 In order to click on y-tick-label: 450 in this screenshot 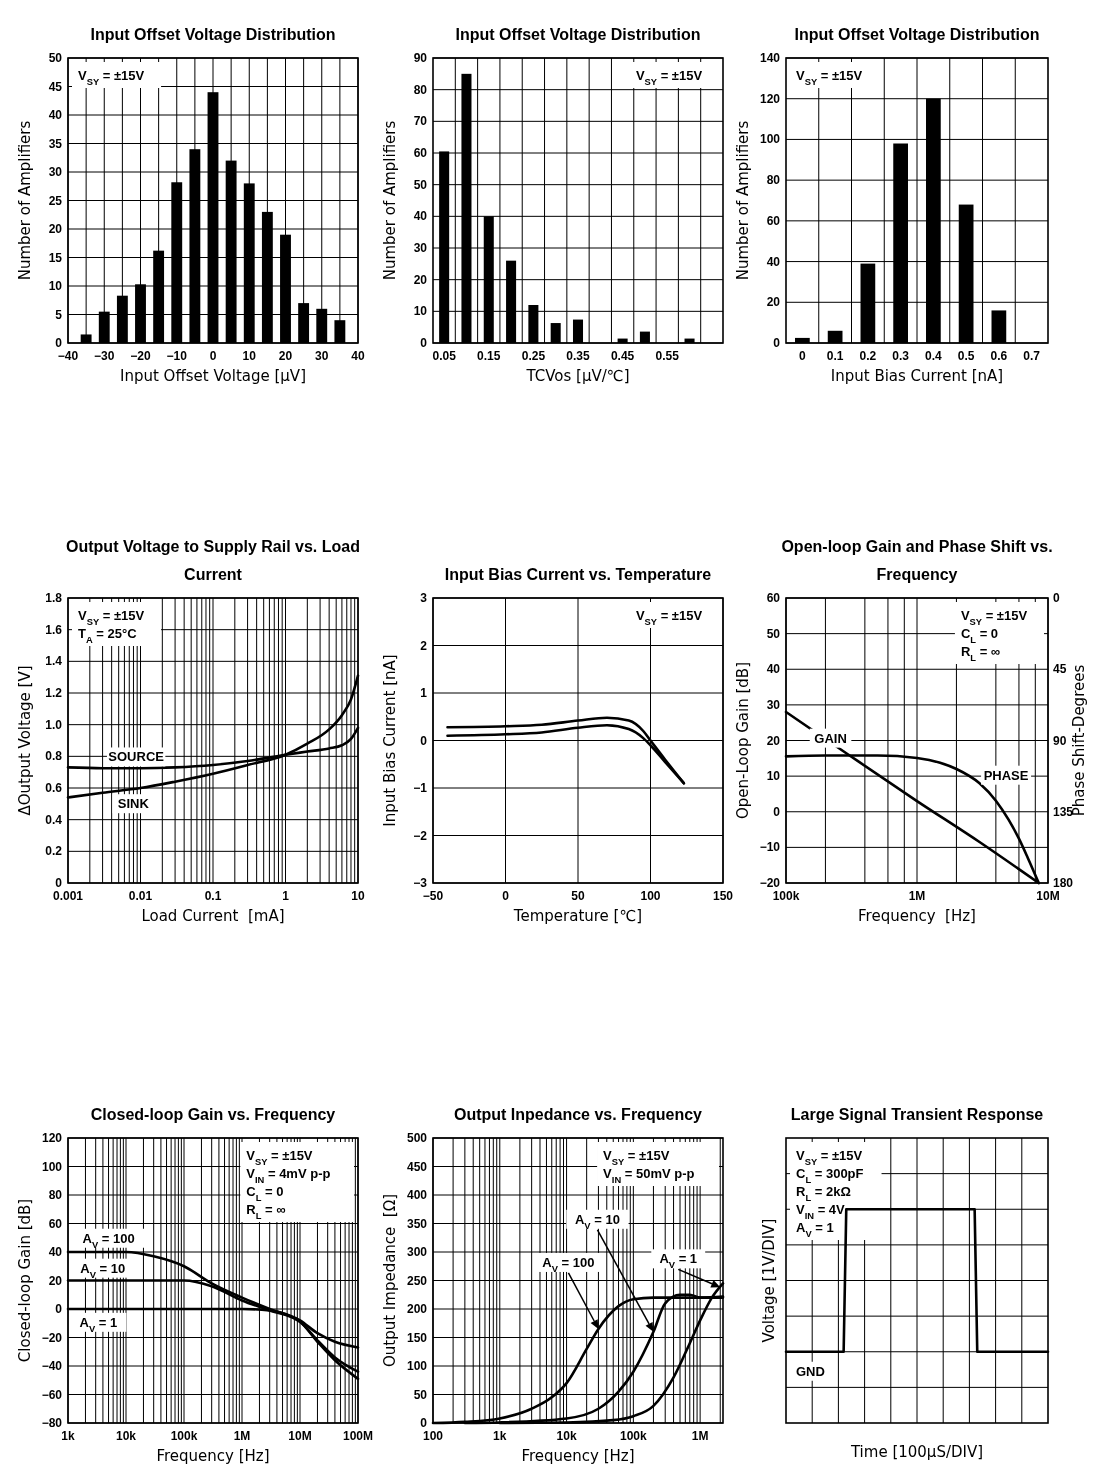, I will do `click(417, 1166)`.